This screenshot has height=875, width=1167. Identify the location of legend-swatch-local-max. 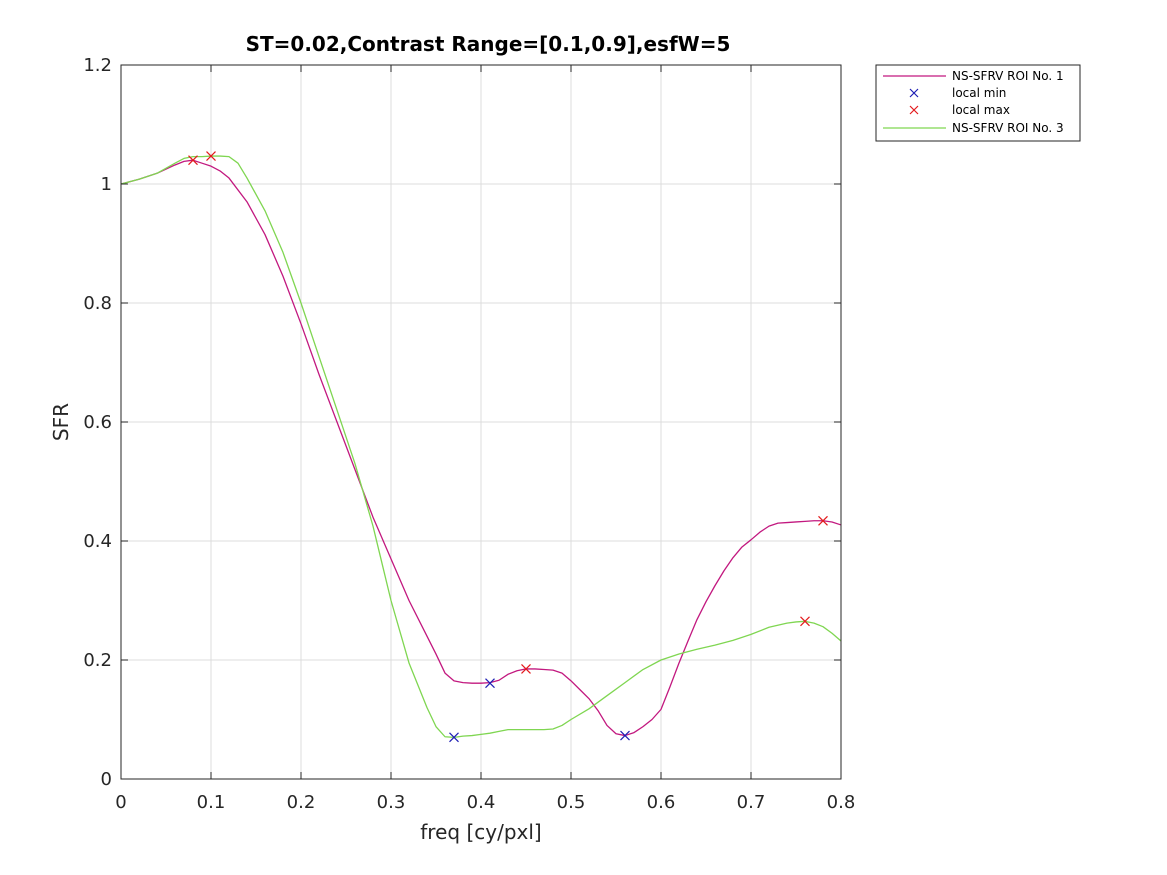
(914, 110).